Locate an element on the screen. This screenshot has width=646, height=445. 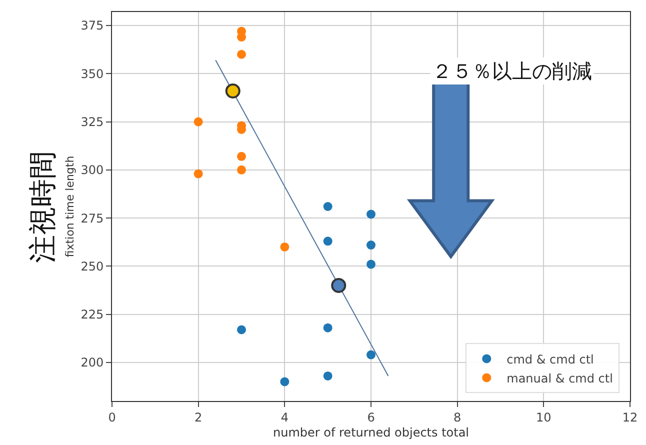
x-tick-label: 8 is located at coordinates (458, 417).